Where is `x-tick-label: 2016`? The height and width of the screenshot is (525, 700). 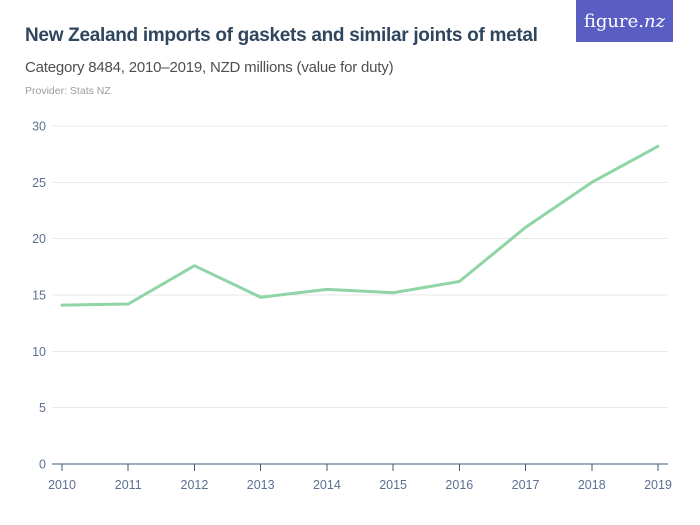 x-tick-label: 2016 is located at coordinates (459, 485).